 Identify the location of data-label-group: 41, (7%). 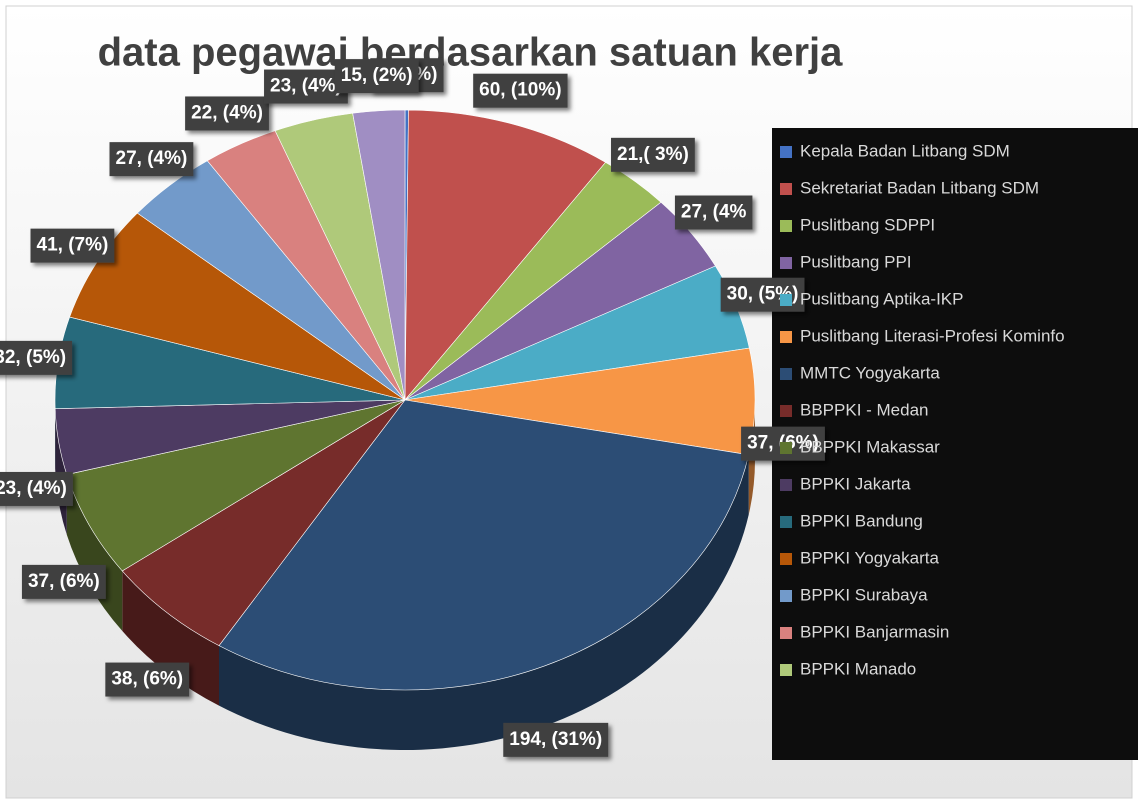
(72, 245).